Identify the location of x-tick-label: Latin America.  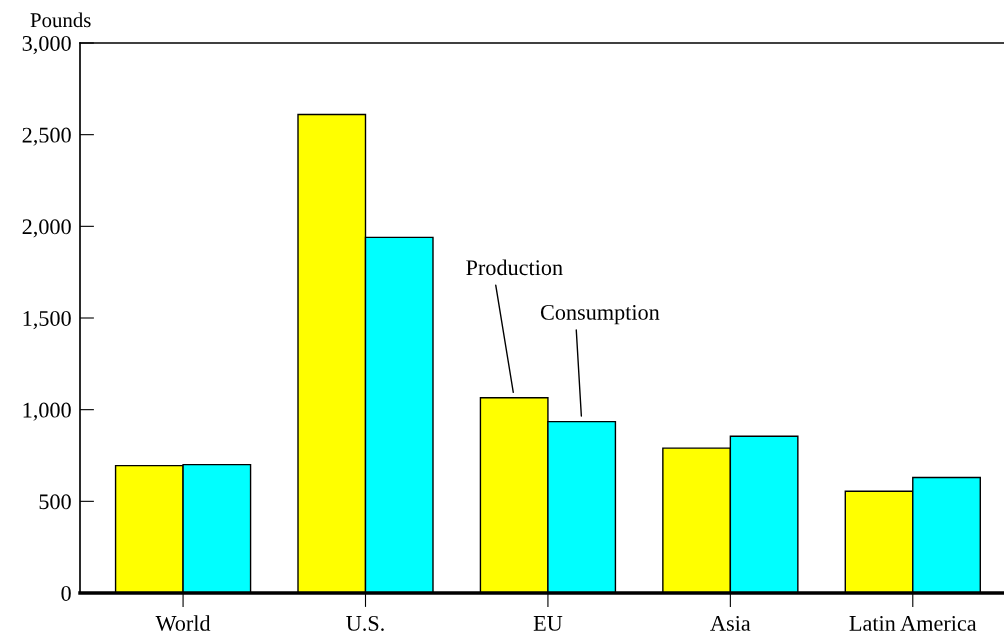
(913, 623).